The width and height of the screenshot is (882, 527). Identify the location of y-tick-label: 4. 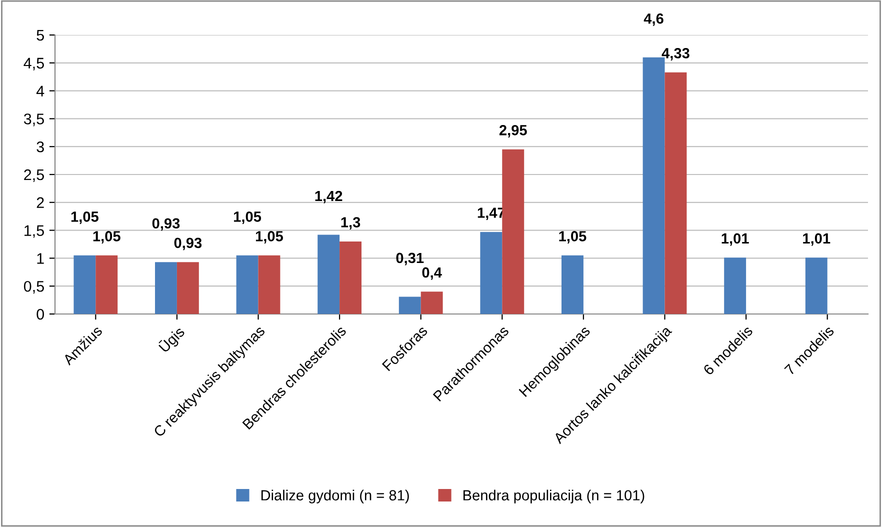
(40, 91).